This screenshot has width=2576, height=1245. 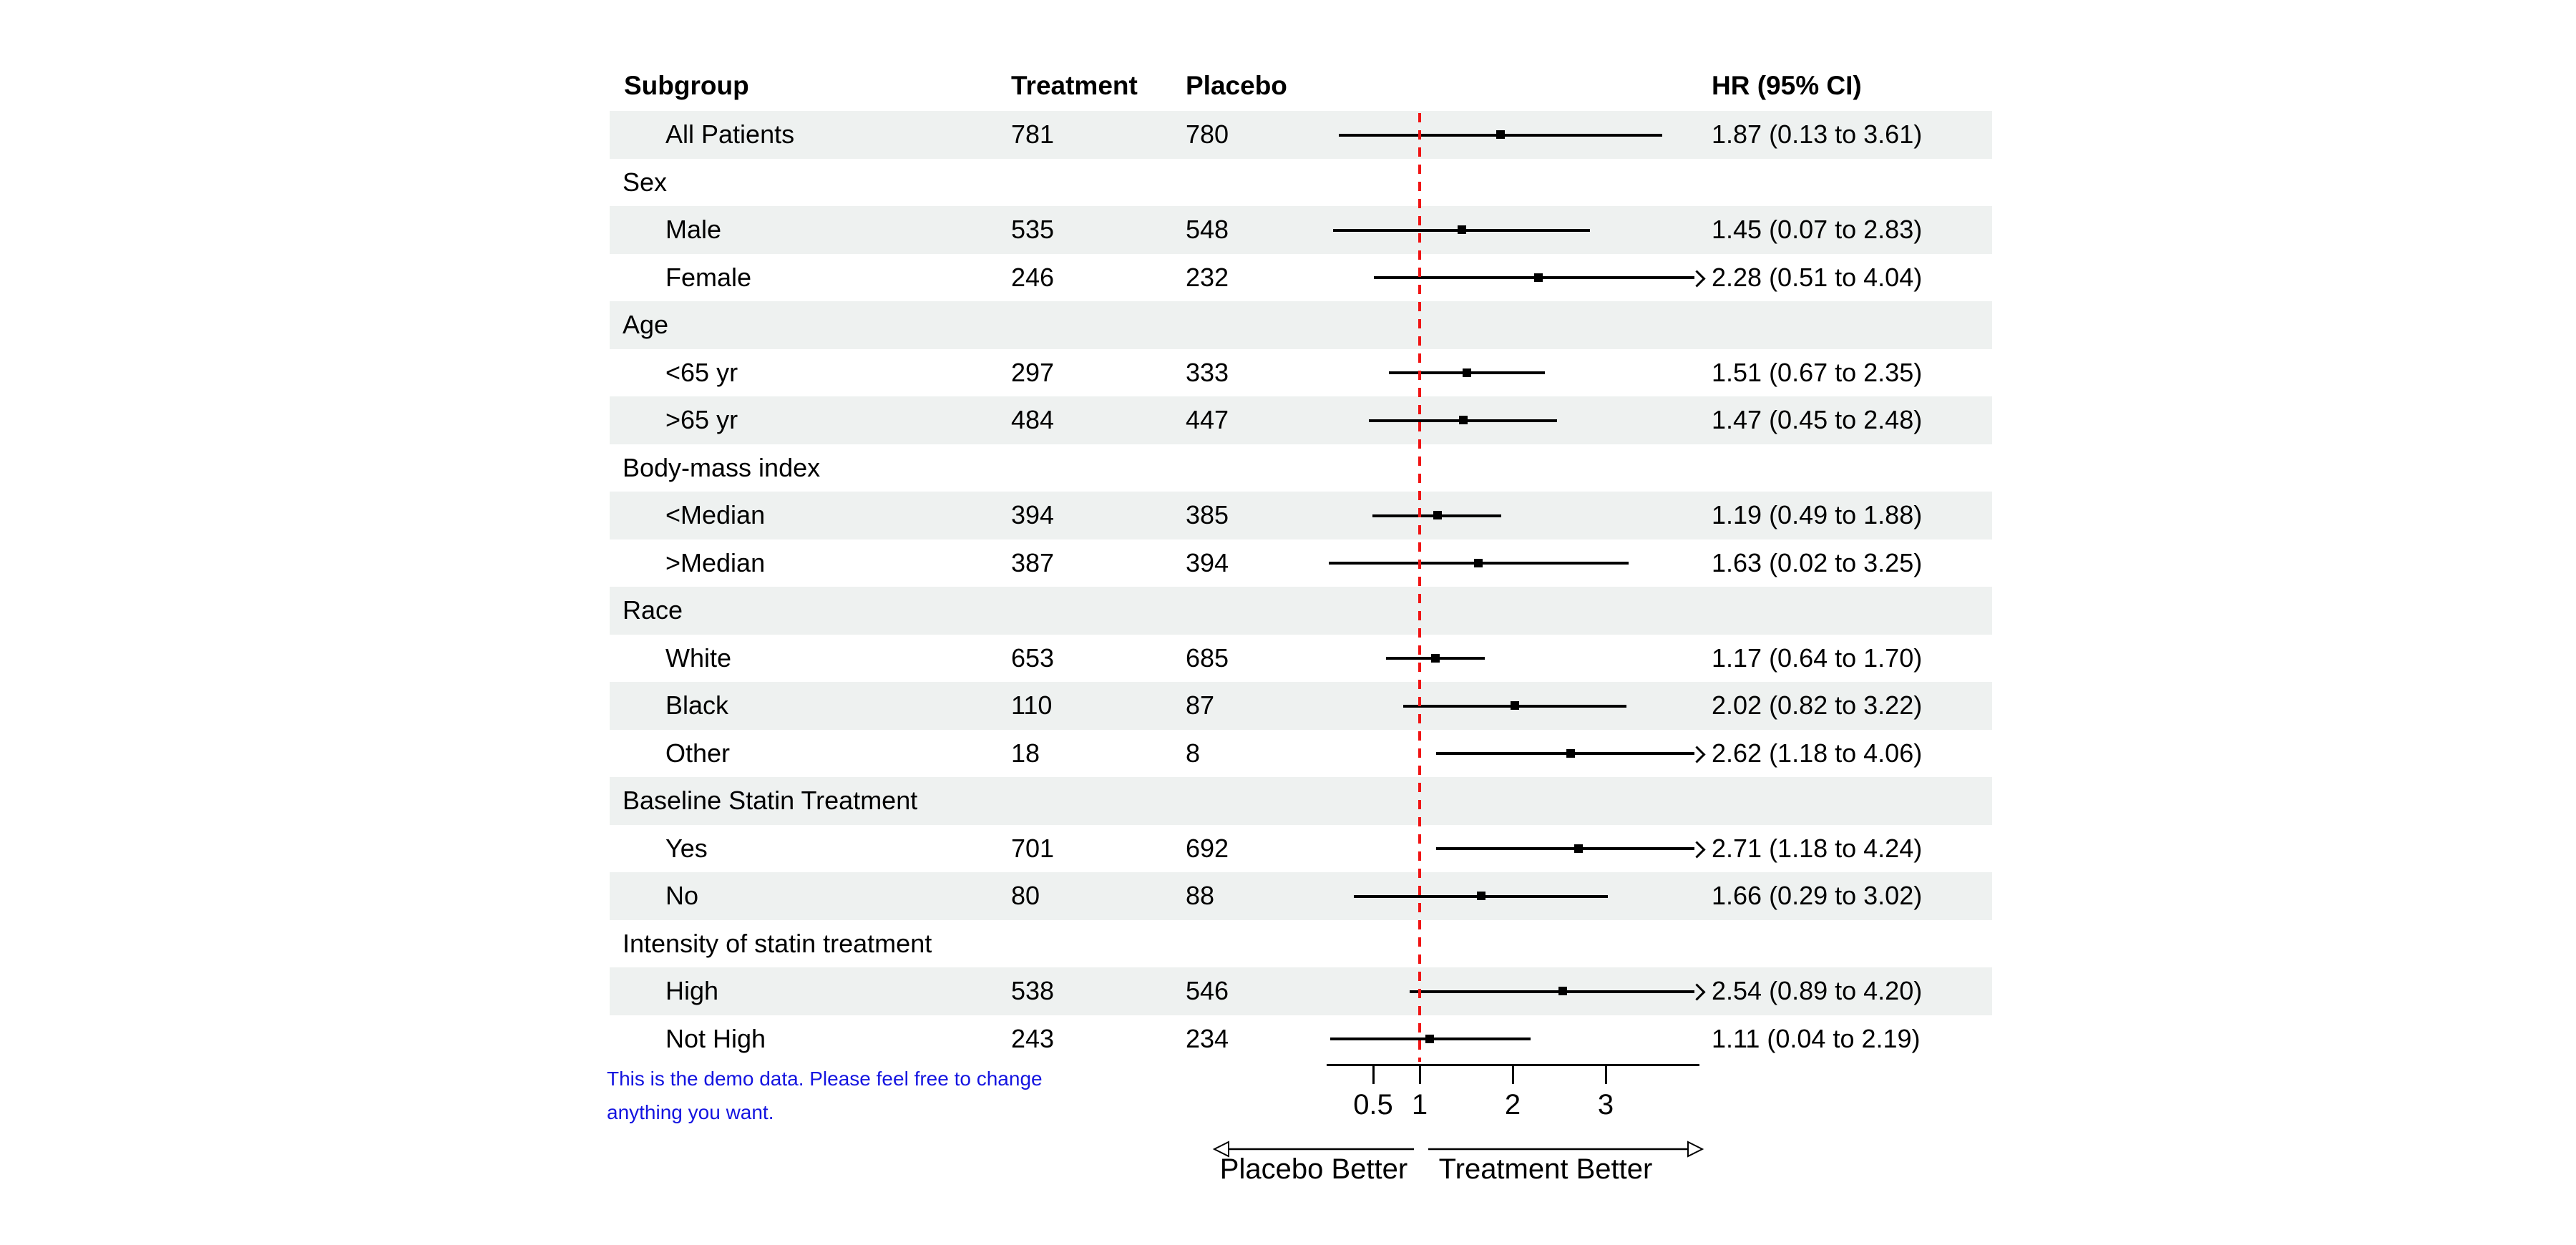 What do you see at coordinates (1200, 705) in the screenshot?
I see `placebo-n-value: 87` at bounding box center [1200, 705].